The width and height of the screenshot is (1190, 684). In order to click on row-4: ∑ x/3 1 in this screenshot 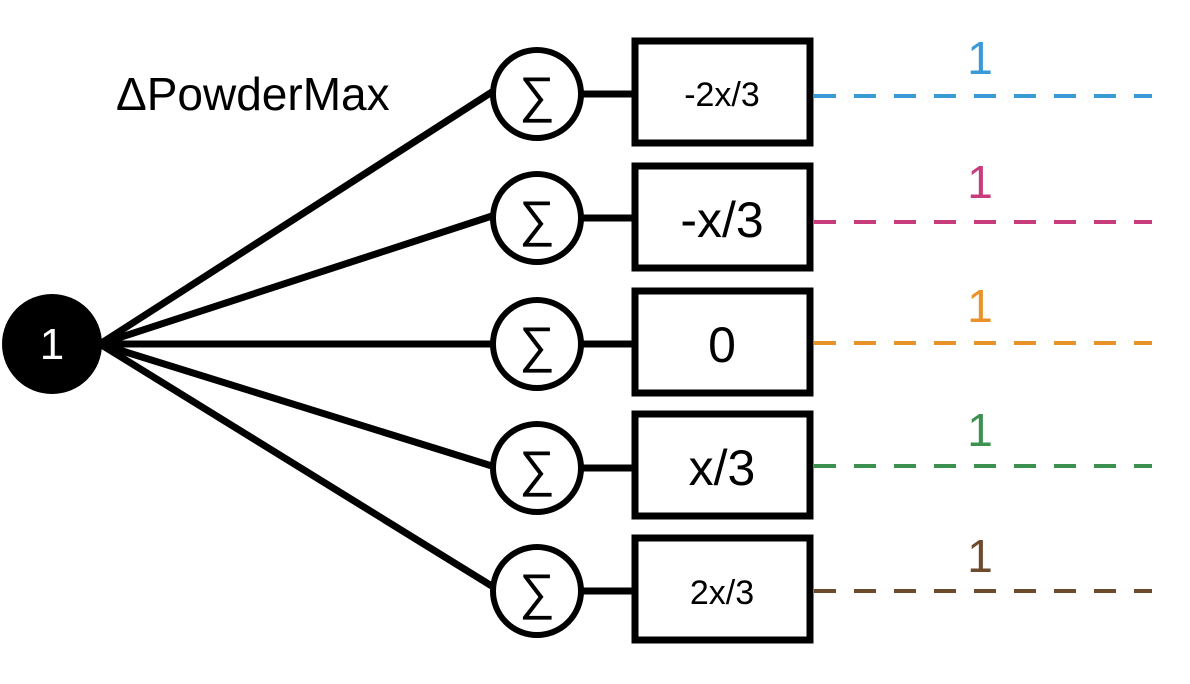, I will do `click(821, 462)`.